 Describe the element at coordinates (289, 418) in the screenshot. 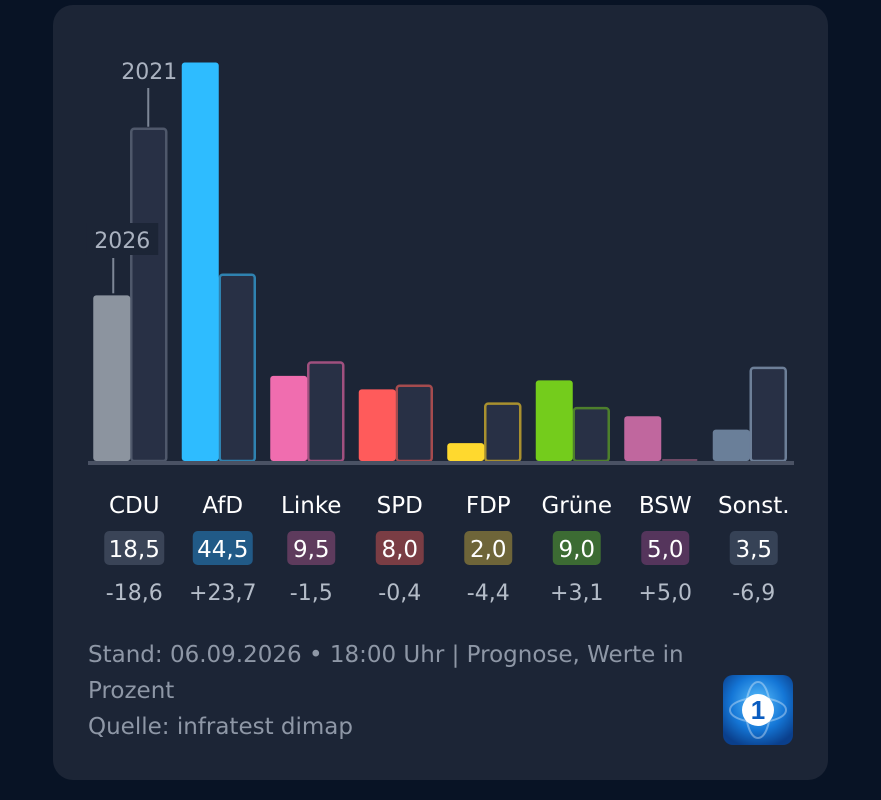

I see `bar-2026-linke` at that location.